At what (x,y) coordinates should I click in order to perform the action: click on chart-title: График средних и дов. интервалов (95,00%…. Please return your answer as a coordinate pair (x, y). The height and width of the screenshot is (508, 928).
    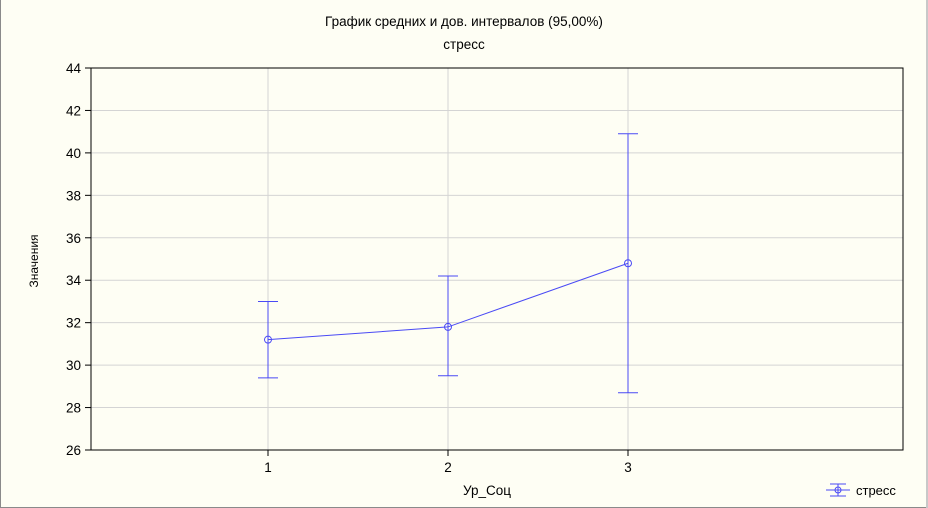
    Looking at the image, I should click on (464, 21).